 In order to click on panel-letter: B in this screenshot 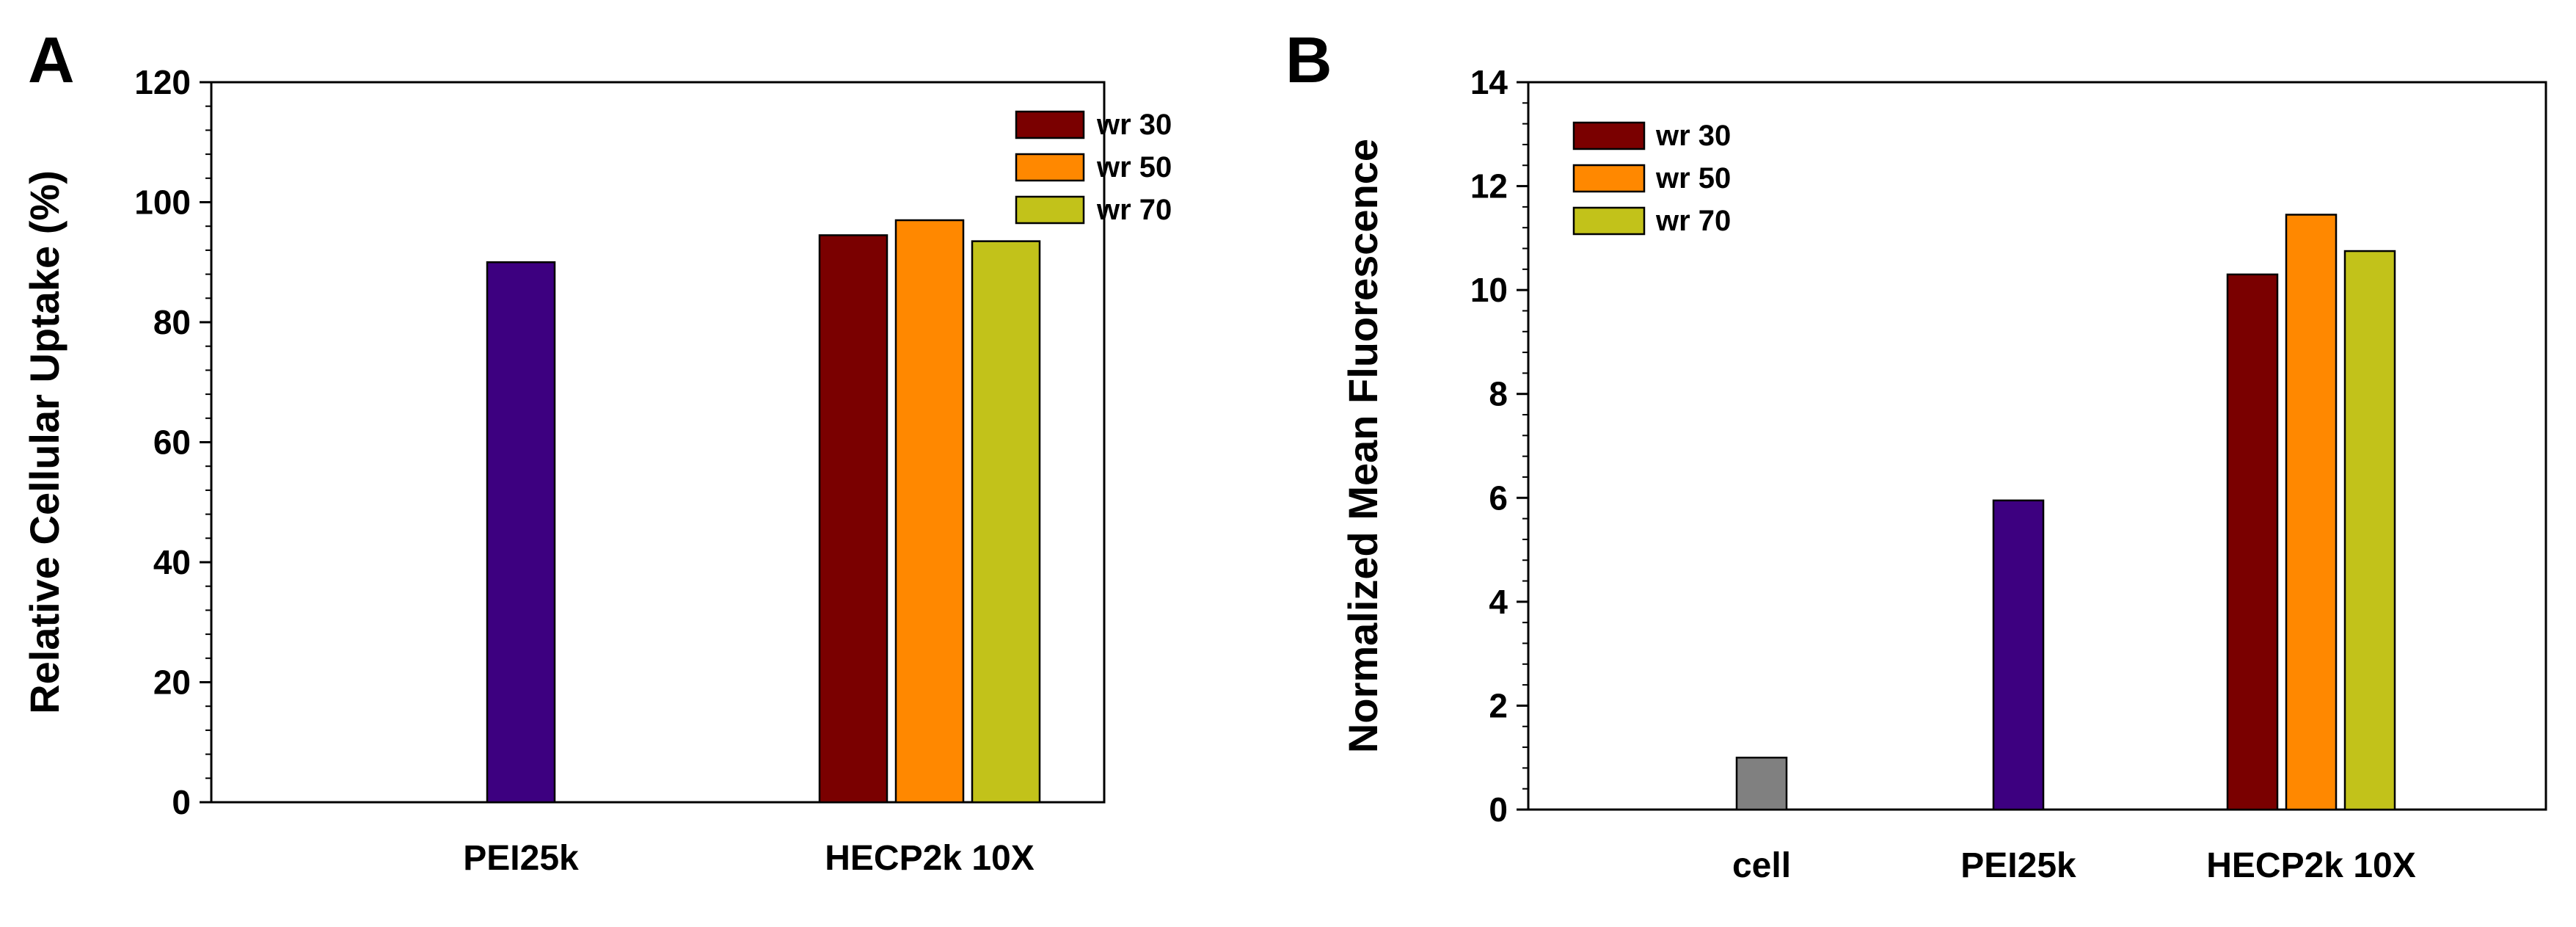, I will do `click(1308, 59)`.